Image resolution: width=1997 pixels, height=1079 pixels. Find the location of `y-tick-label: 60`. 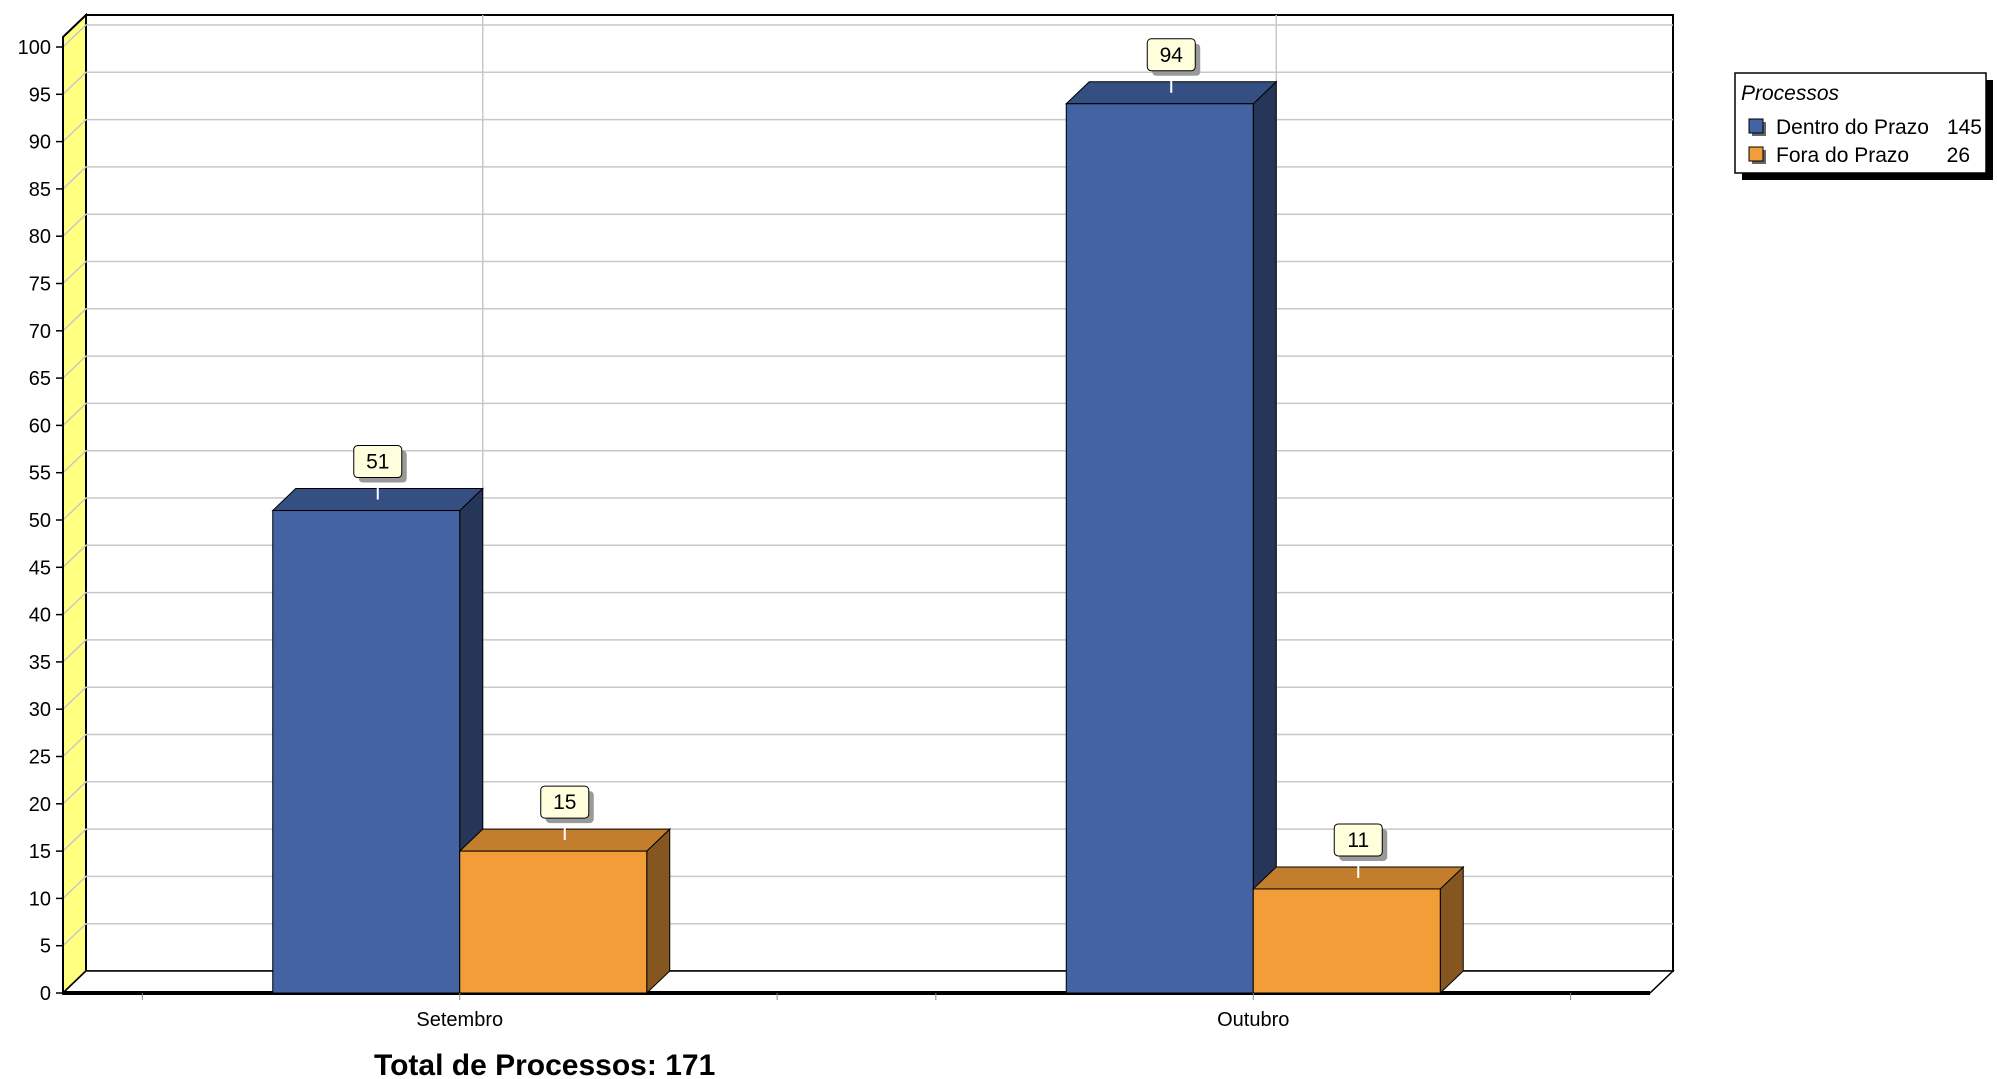

y-tick-label: 60 is located at coordinates (40, 426).